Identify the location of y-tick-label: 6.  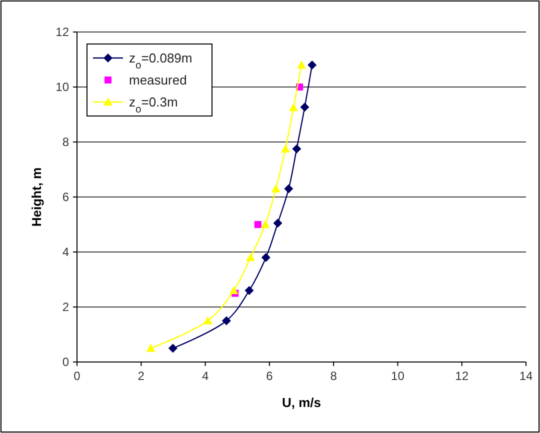
(66, 197).